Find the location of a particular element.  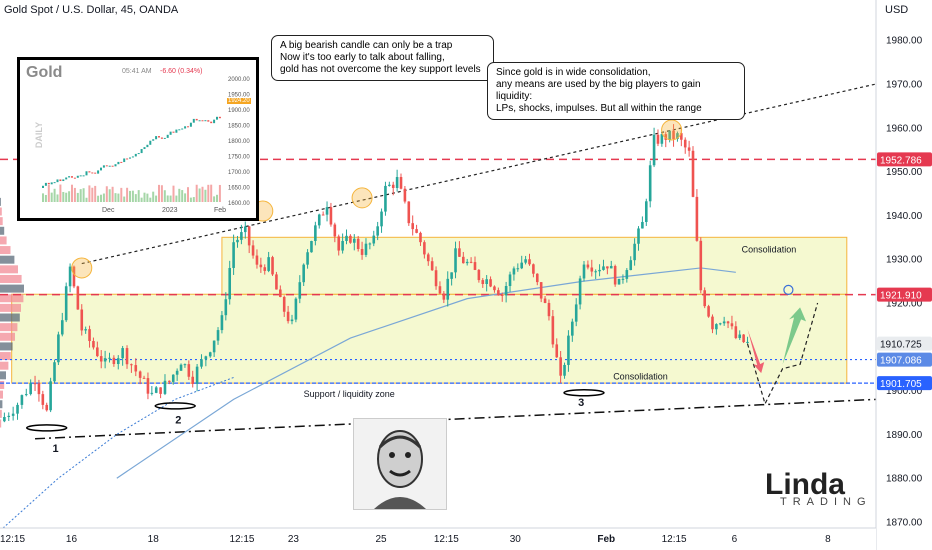

time-axis-panel is located at coordinates (438, 539).